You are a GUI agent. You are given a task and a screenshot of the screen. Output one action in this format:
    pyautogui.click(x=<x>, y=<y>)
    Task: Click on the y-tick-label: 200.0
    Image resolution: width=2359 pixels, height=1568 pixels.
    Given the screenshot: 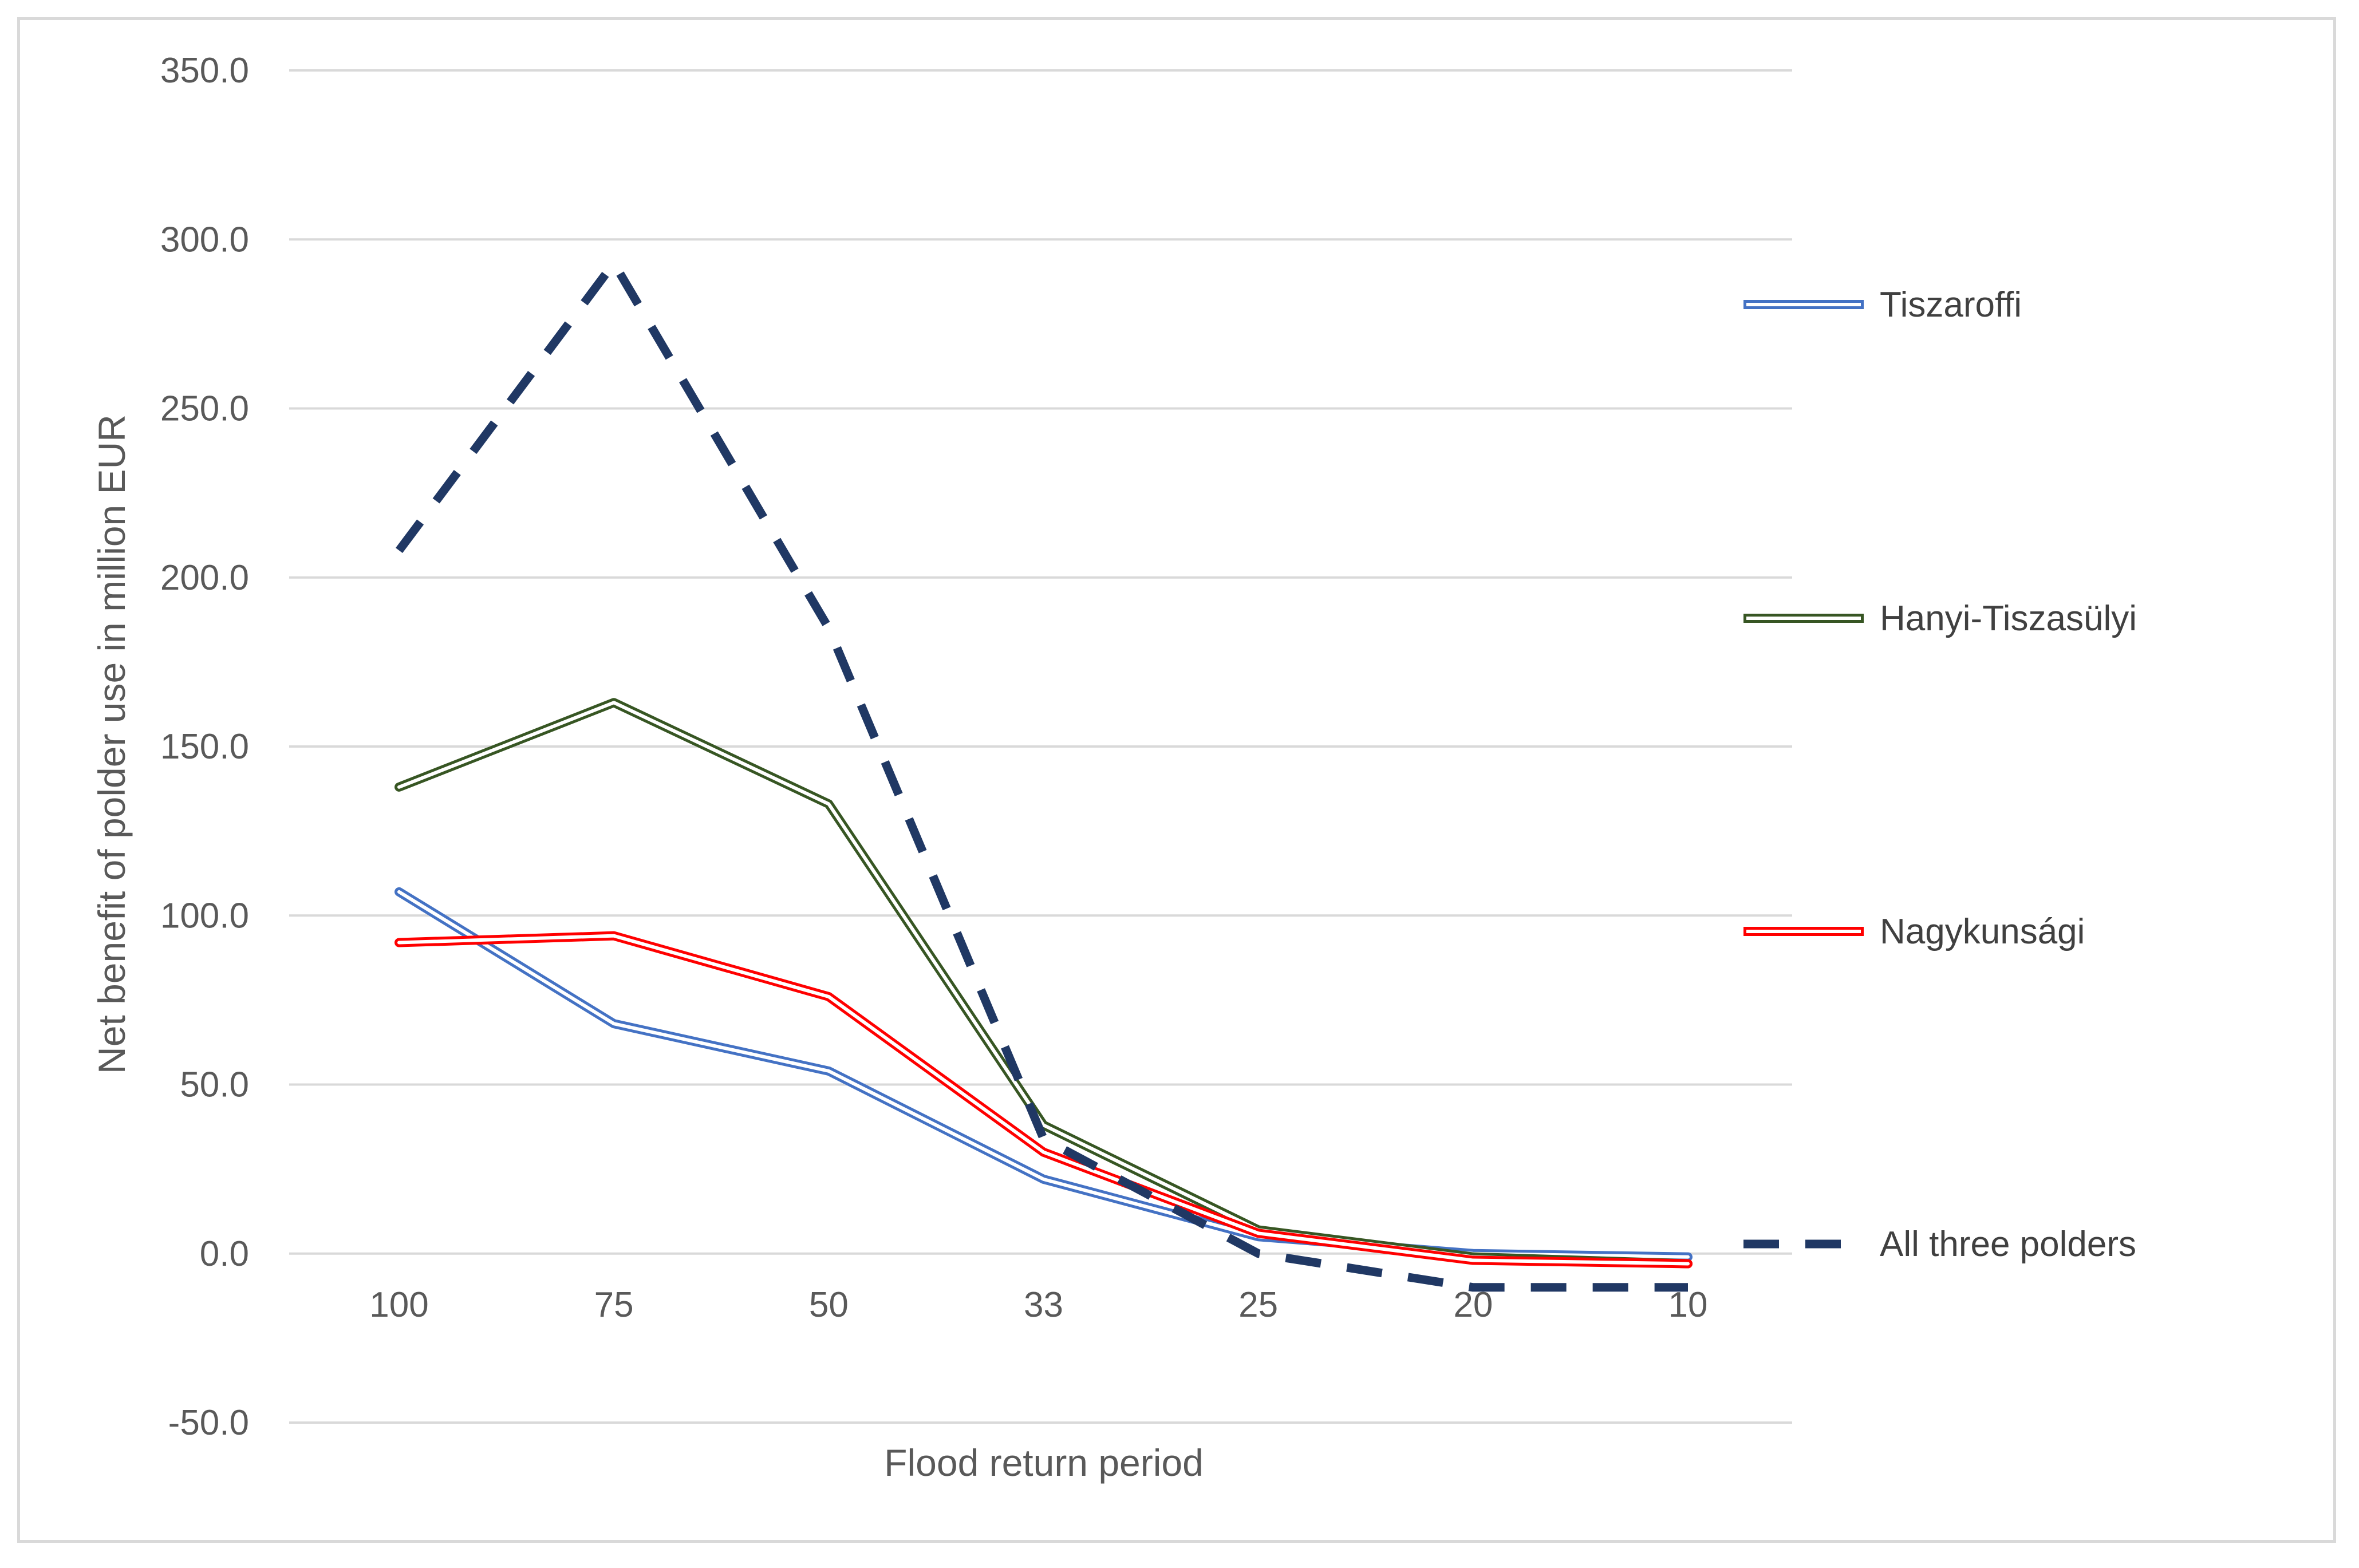 What is the action you would take?
    pyautogui.click(x=204, y=578)
    